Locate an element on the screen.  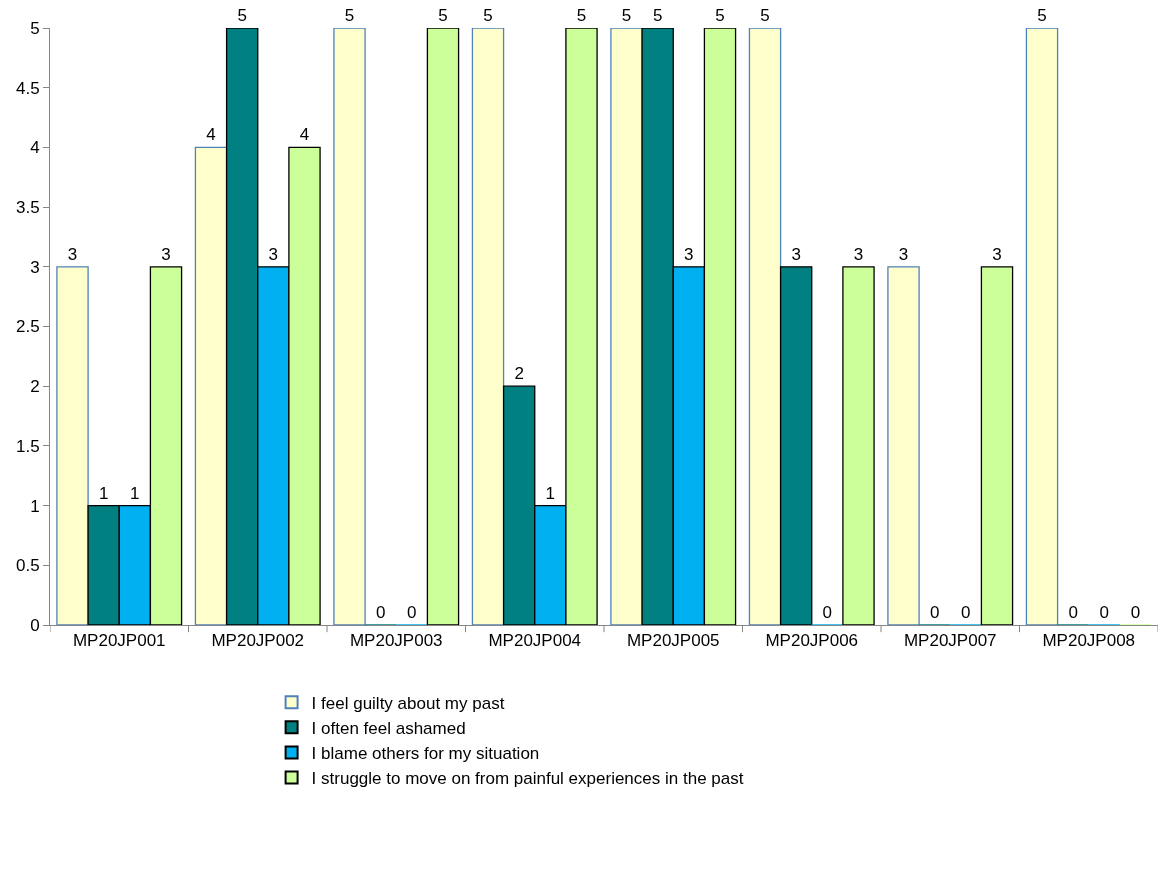
legend-label: I feel guilty about my past is located at coordinates (408, 703).